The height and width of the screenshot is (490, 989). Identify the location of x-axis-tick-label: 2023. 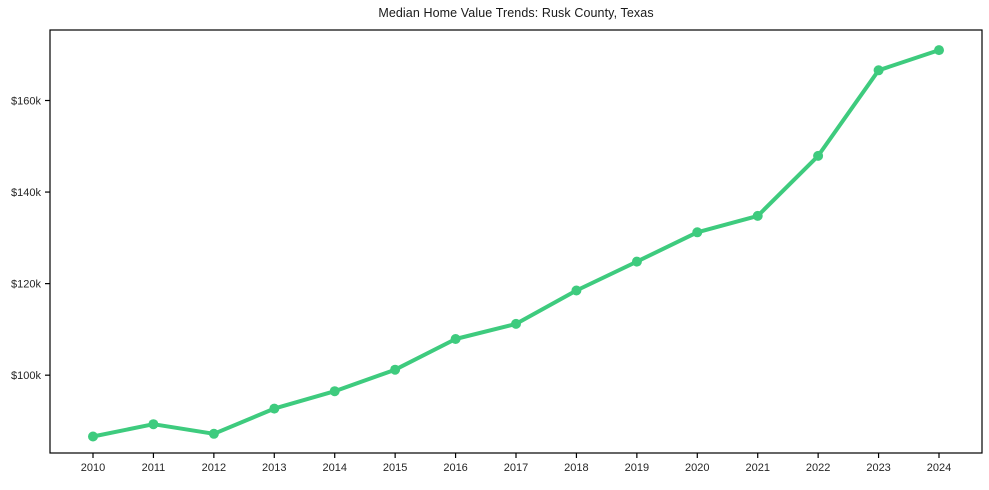
(878, 468).